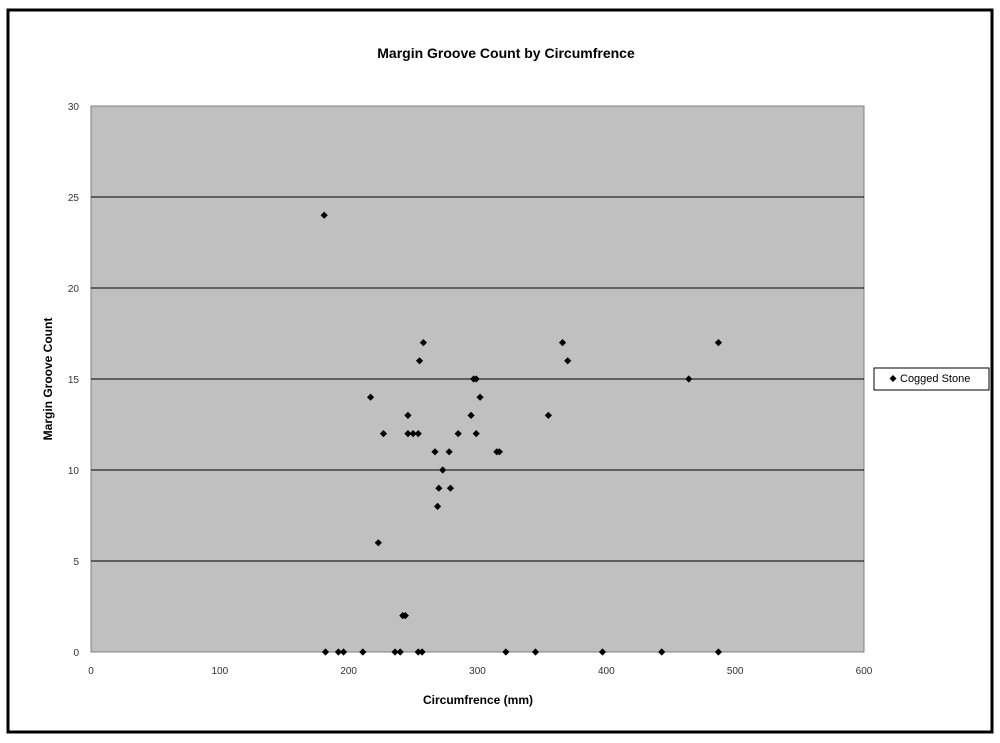  Describe the element at coordinates (74, 107) in the screenshot. I see `y-tick-label: 30` at that location.